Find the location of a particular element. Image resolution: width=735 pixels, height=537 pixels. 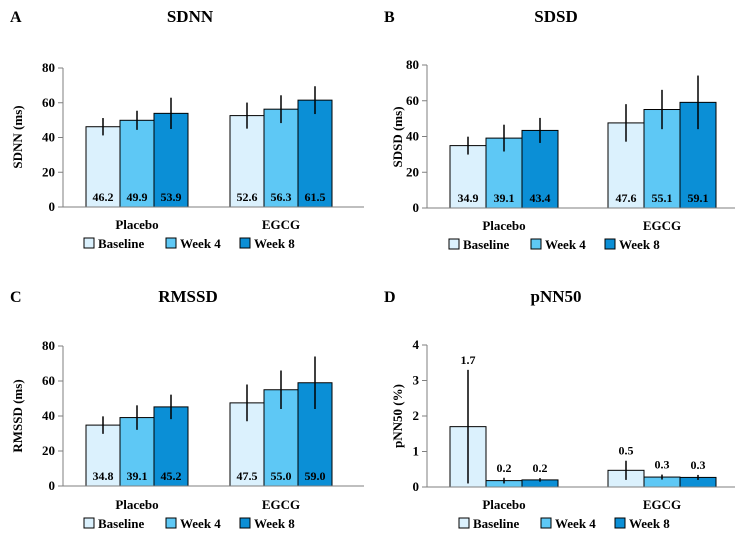

y-tick-label: 2 is located at coordinates (416, 415).